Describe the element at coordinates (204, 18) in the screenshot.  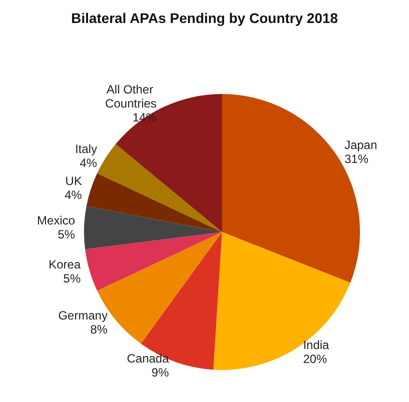
I see `chart-title: Bilateral APAs Pending by Country 2018` at that location.